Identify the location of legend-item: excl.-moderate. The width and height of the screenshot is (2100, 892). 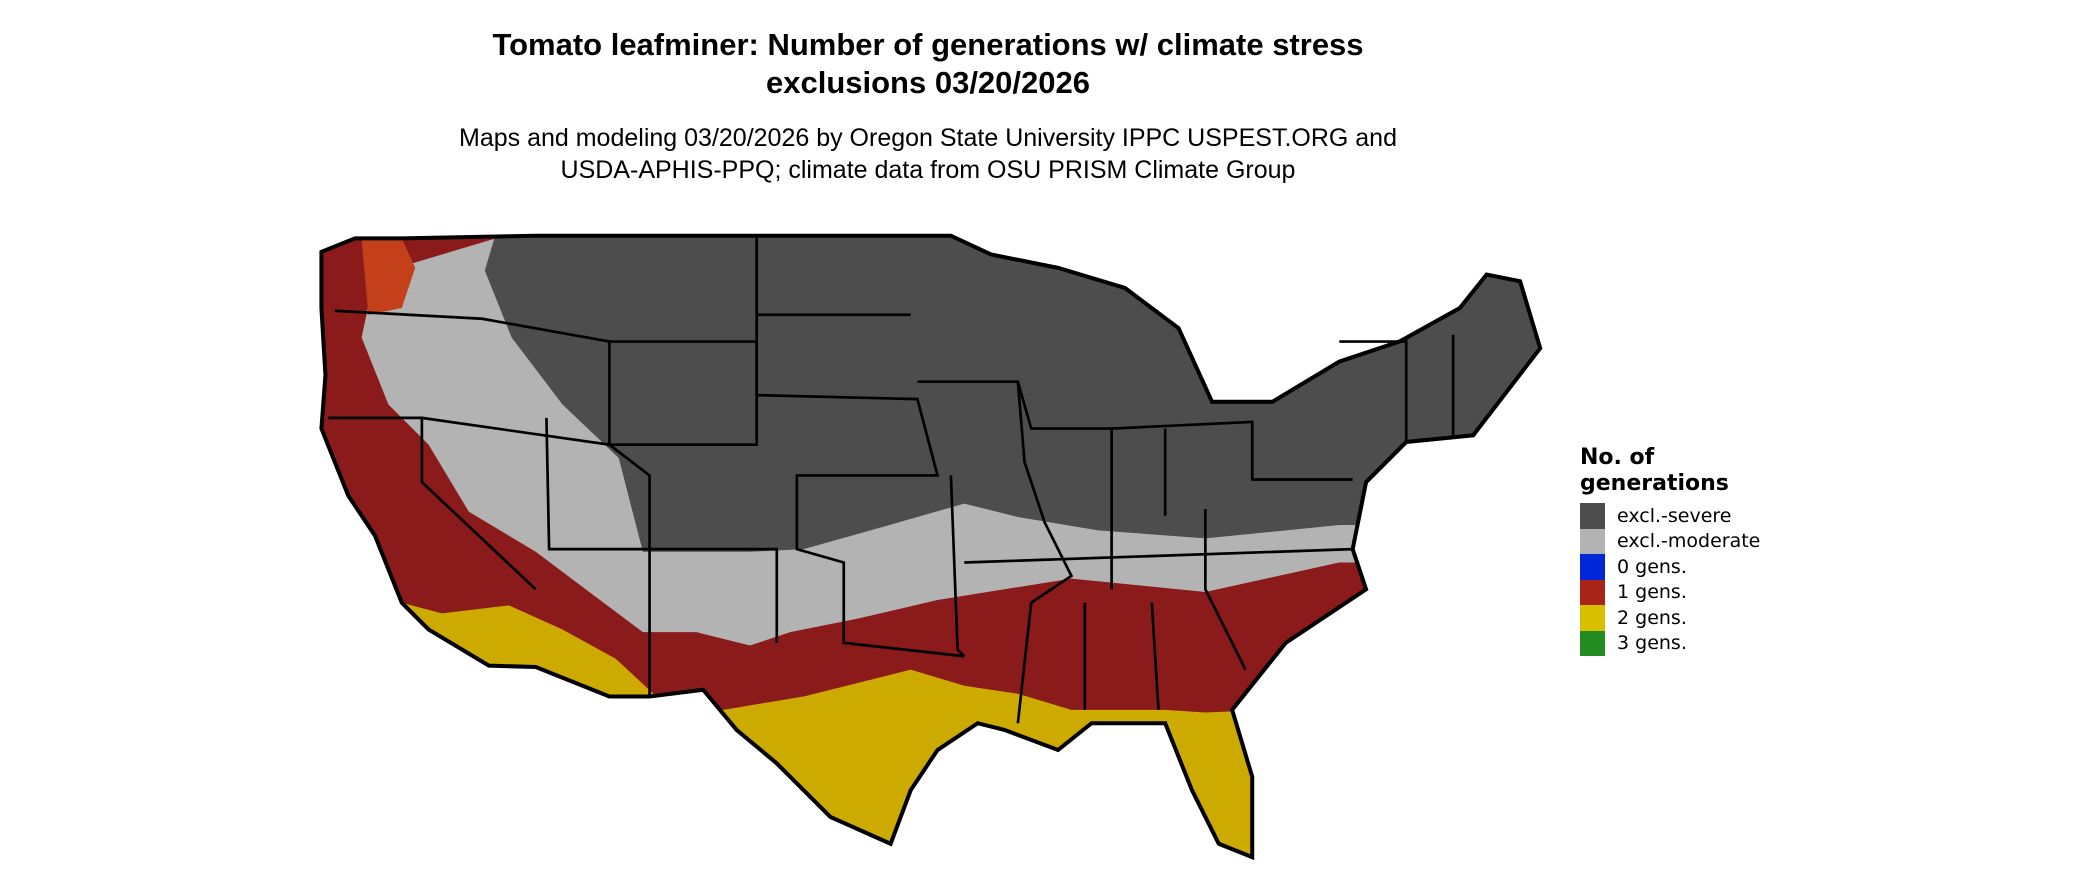
(1670, 541).